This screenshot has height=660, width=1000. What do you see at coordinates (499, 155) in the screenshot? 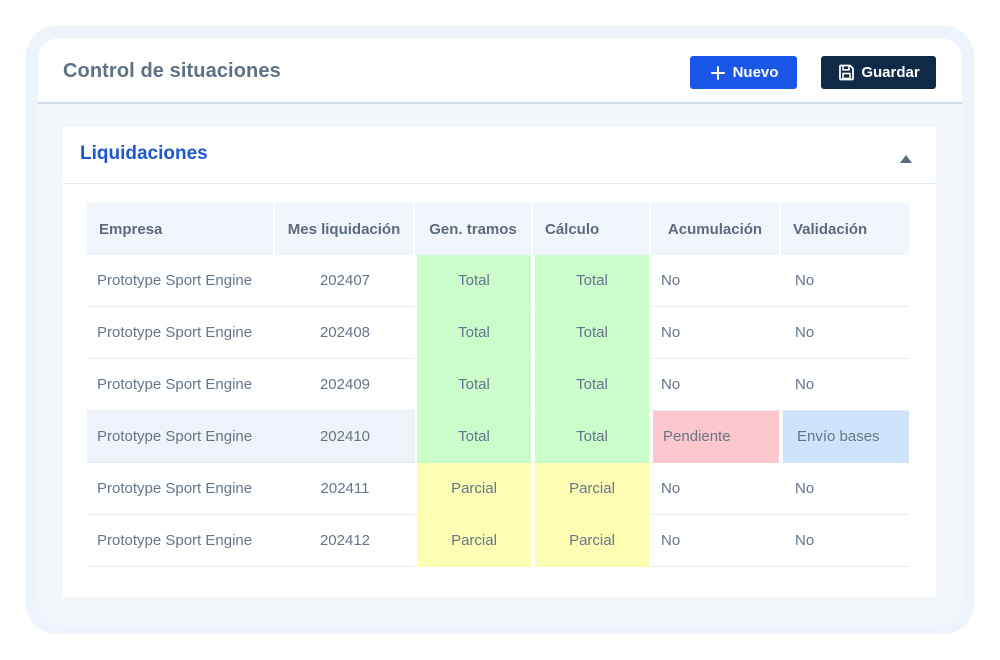
I see `panel-header: Liquidaciones` at bounding box center [499, 155].